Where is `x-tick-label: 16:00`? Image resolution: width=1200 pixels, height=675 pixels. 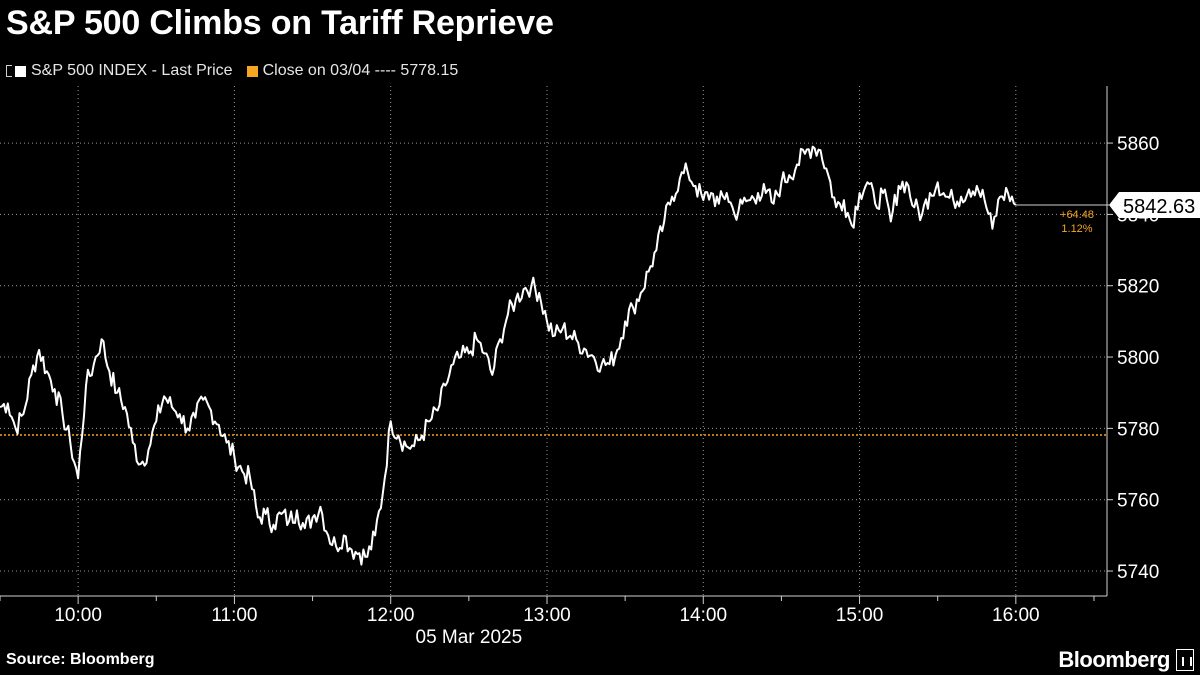
x-tick-label: 16:00 is located at coordinates (1016, 615).